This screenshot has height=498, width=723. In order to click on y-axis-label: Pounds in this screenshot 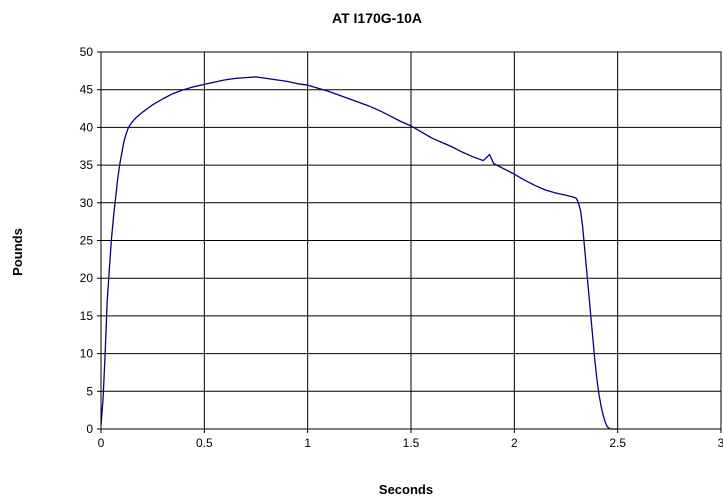, I will do `click(17, 252)`.